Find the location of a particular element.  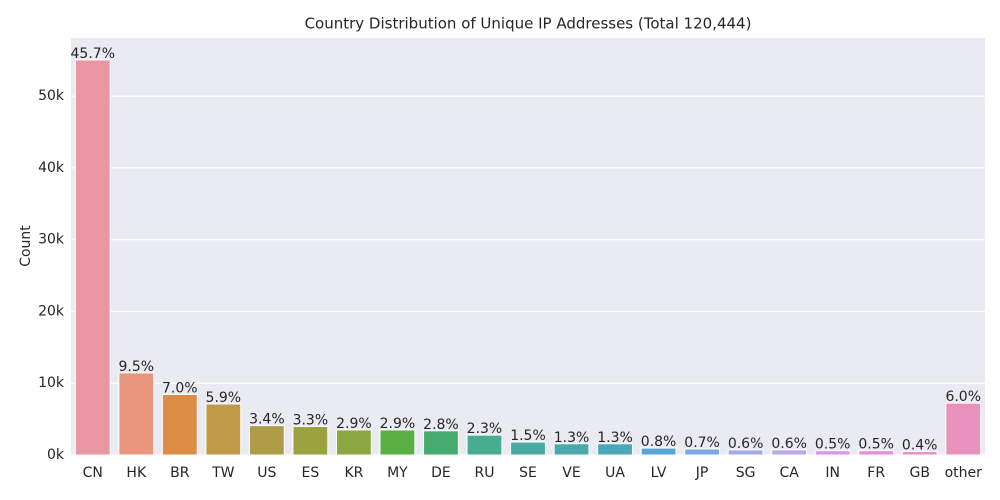

value-label: 45.7% is located at coordinates (93, 54).